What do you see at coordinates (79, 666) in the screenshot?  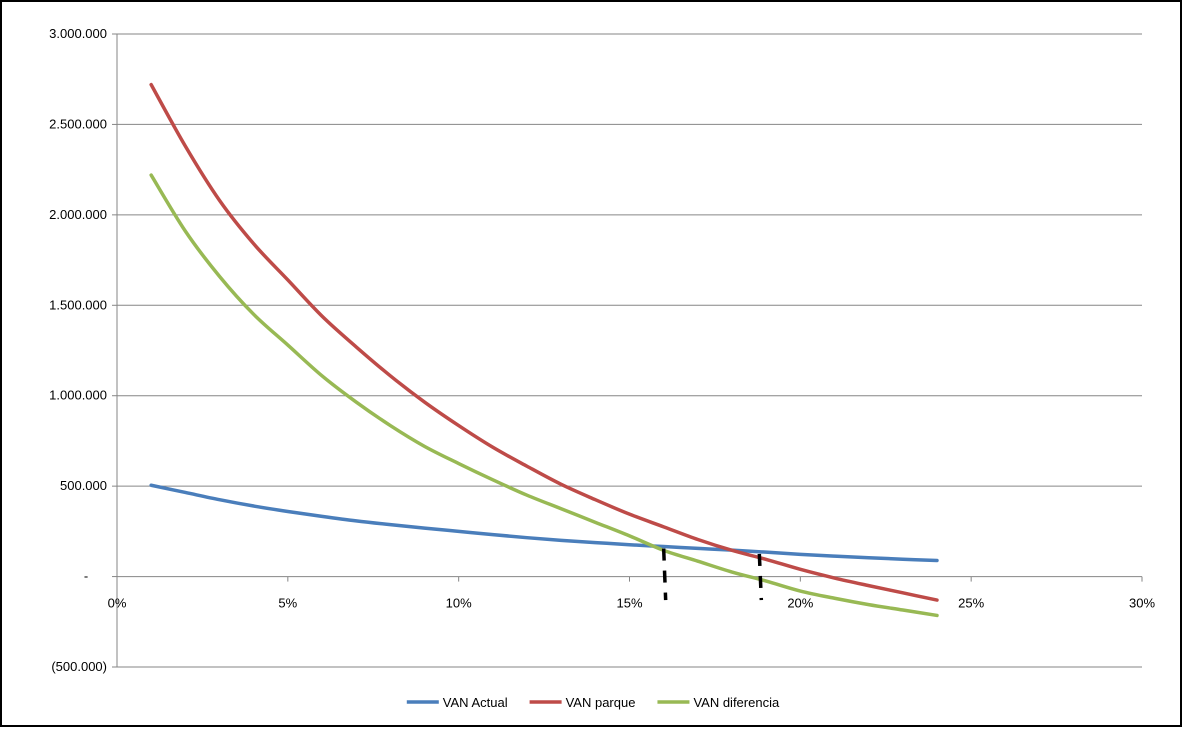 I see `y-tick-label: (500.000)` at bounding box center [79, 666].